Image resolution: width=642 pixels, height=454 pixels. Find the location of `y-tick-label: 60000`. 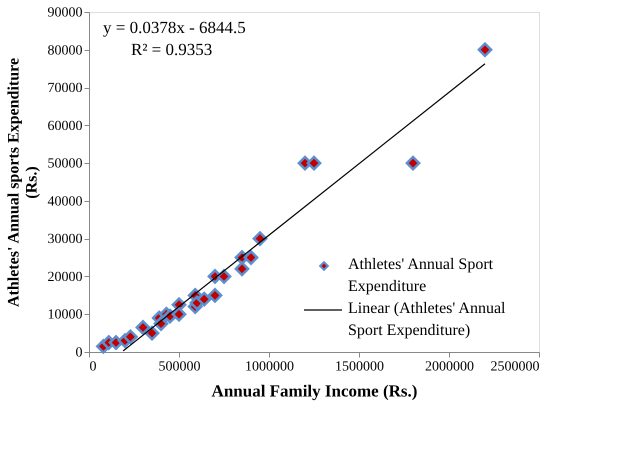

y-tick-label: 60000 is located at coordinates (65, 126).